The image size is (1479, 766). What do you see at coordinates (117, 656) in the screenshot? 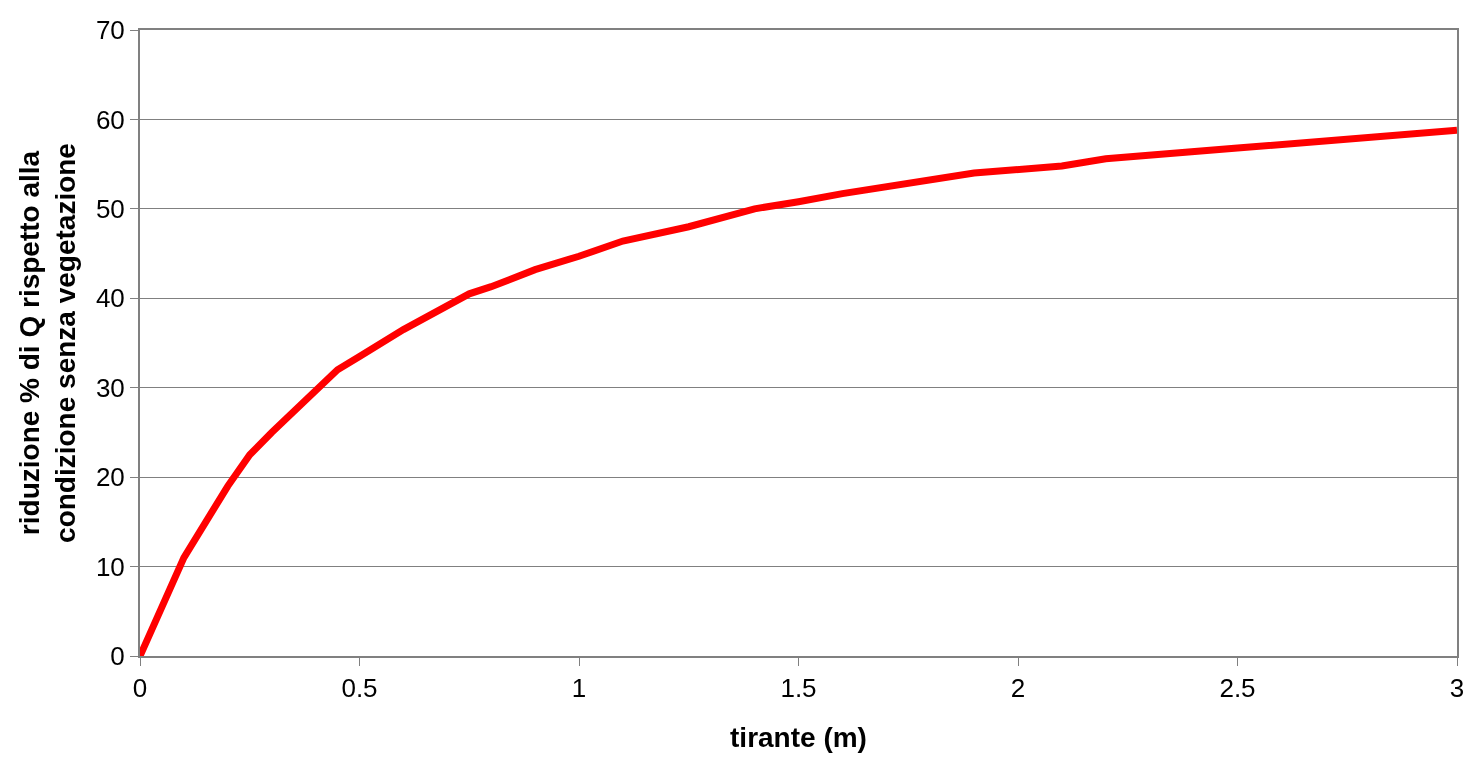
I see `y-tick-label: 0` at bounding box center [117, 656].